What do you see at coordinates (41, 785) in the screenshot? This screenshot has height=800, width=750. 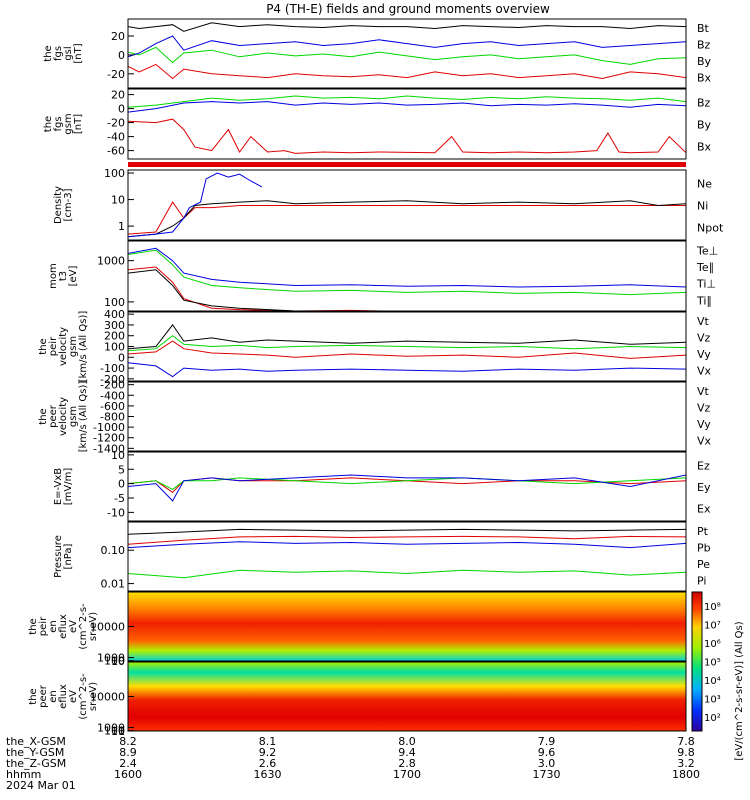 I see `date-label: 2024 Mar 01` at bounding box center [41, 785].